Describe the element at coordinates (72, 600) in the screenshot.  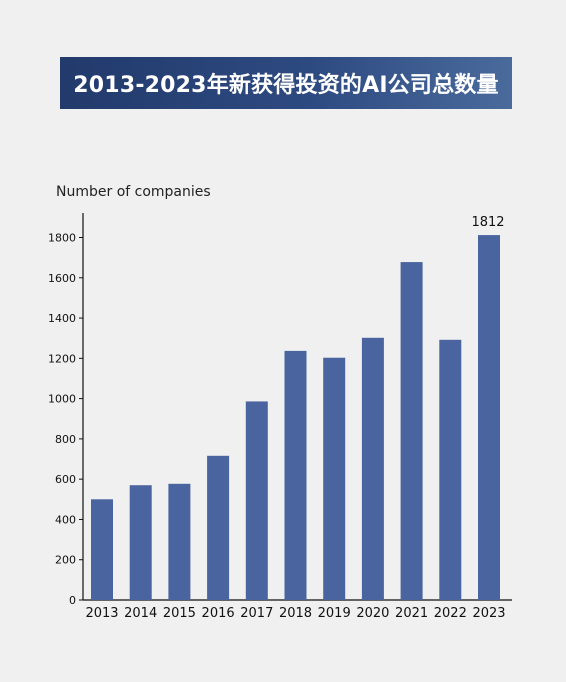
I see `y-tick-label: 0` at that location.